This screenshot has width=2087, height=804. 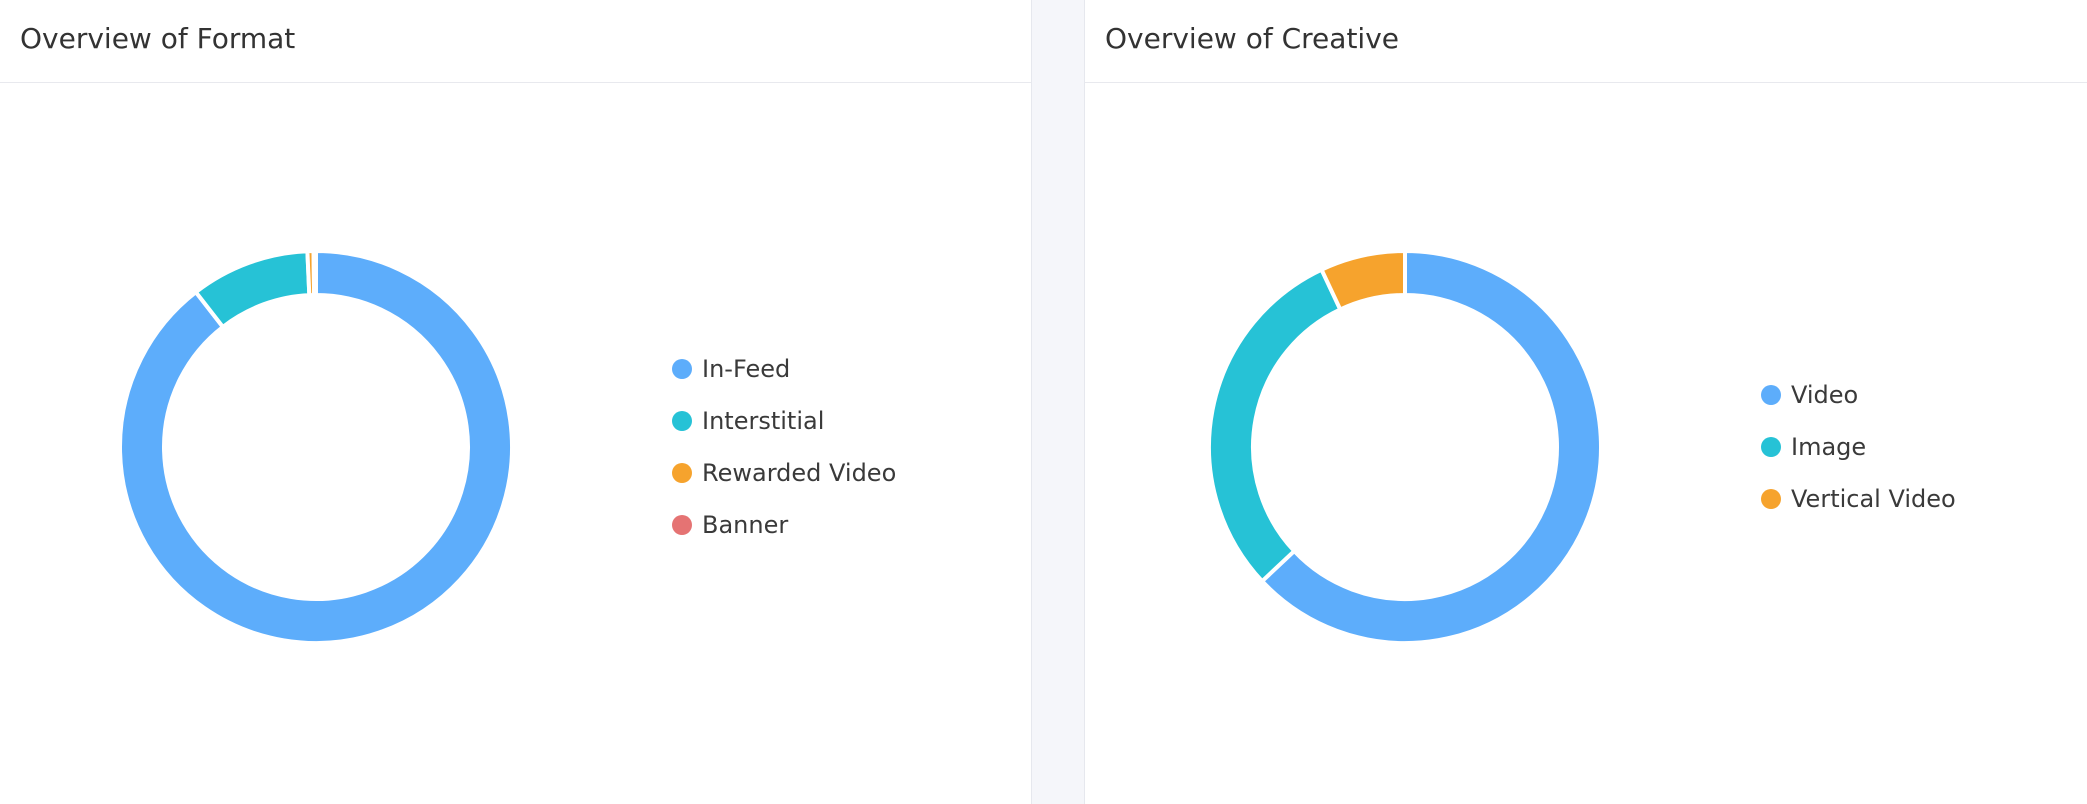 What do you see at coordinates (252, 289) in the screenshot?
I see `donut-slice-interstitial` at bounding box center [252, 289].